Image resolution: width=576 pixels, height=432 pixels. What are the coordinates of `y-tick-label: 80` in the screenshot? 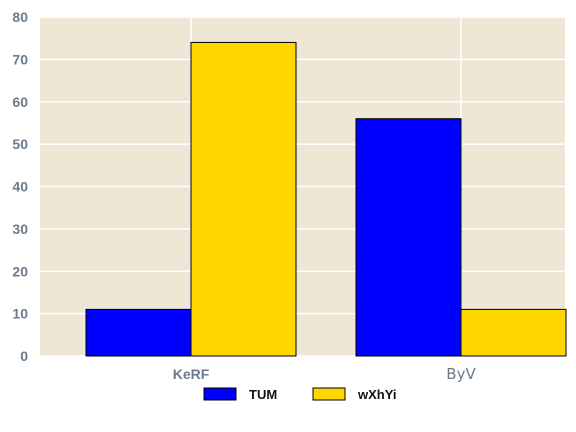 It's located at (20, 17).